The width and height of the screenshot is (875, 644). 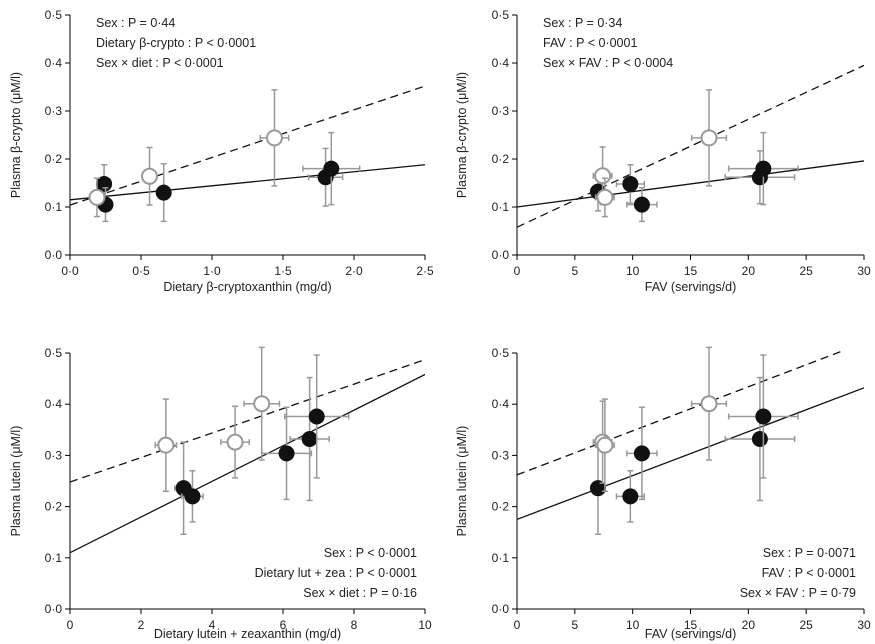 I want to click on x-tick-label: 4, so click(x=212, y=625).